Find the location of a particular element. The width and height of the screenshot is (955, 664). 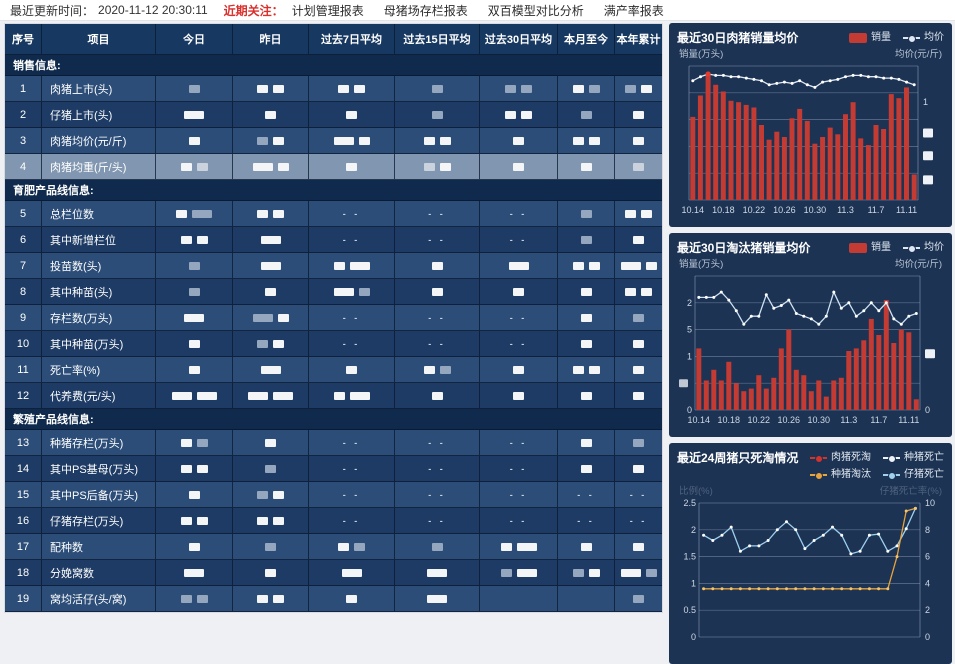

table-row-8: 8 其中种苗(头) is located at coordinates (333, 292).